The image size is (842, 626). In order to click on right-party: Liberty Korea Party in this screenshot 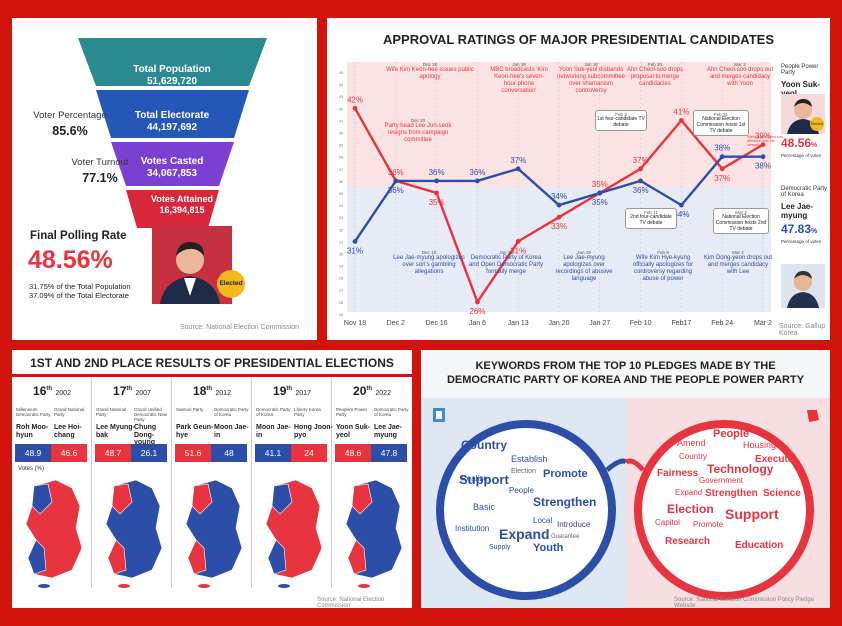, I will do `click(307, 412)`.